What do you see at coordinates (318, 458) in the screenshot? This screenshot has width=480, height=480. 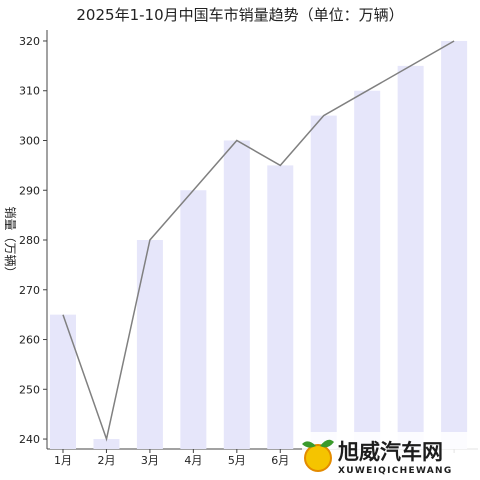 I see `orange-icon` at bounding box center [318, 458].